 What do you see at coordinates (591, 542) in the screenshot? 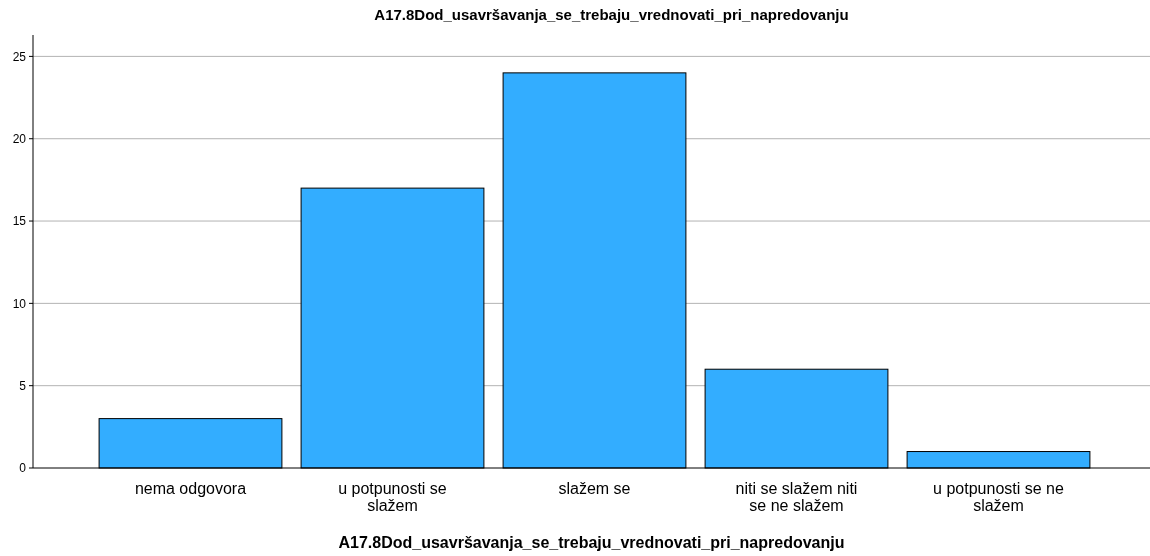
I see `x-axis-title: A17.8Dod_usavršavanja_se_trebaju_vrednovati_pri_napredovanju` at bounding box center [591, 542].